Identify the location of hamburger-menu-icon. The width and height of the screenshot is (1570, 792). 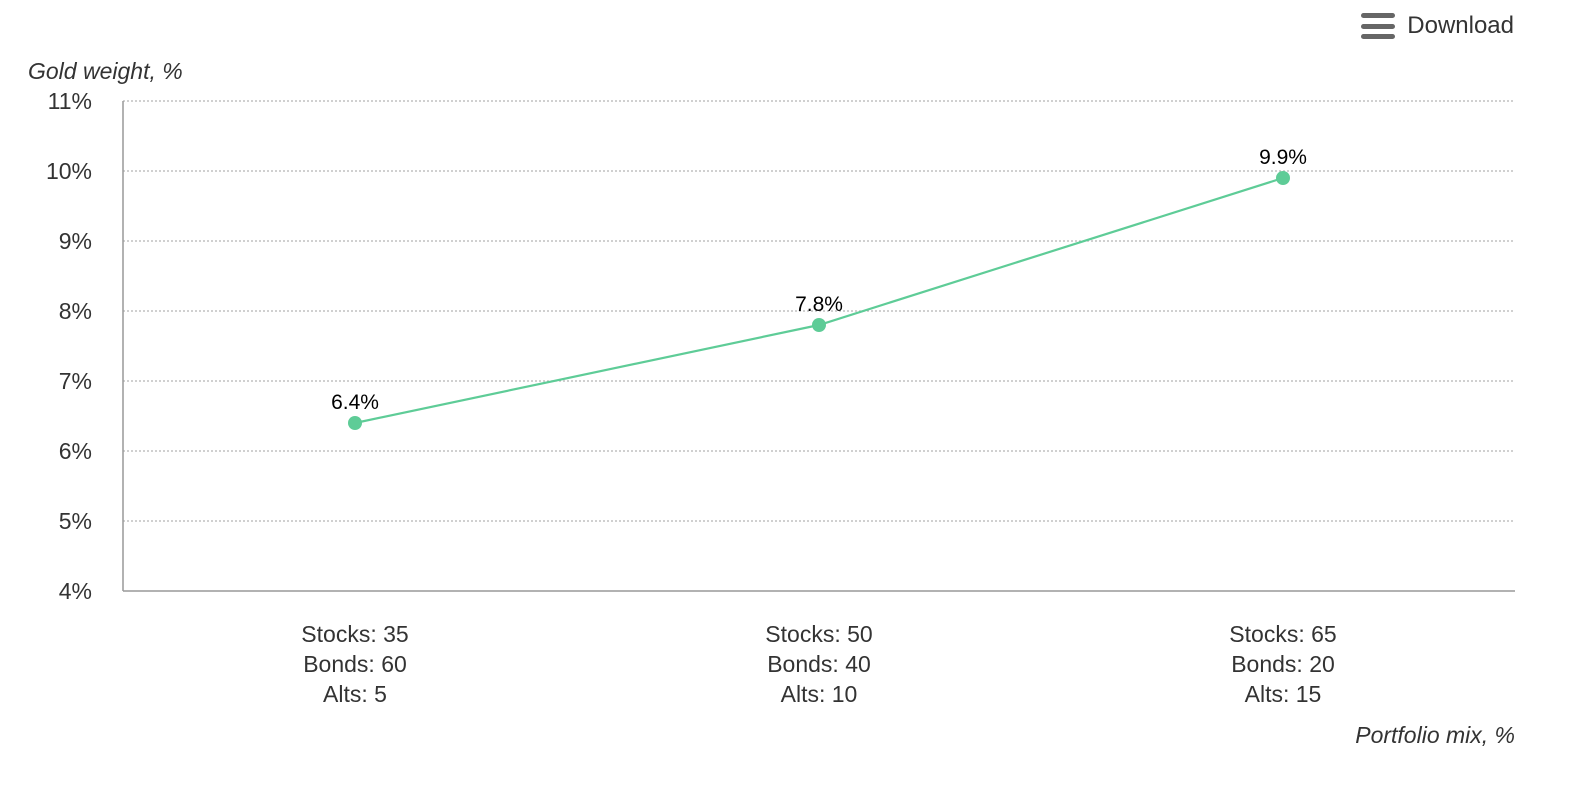
(1378, 26).